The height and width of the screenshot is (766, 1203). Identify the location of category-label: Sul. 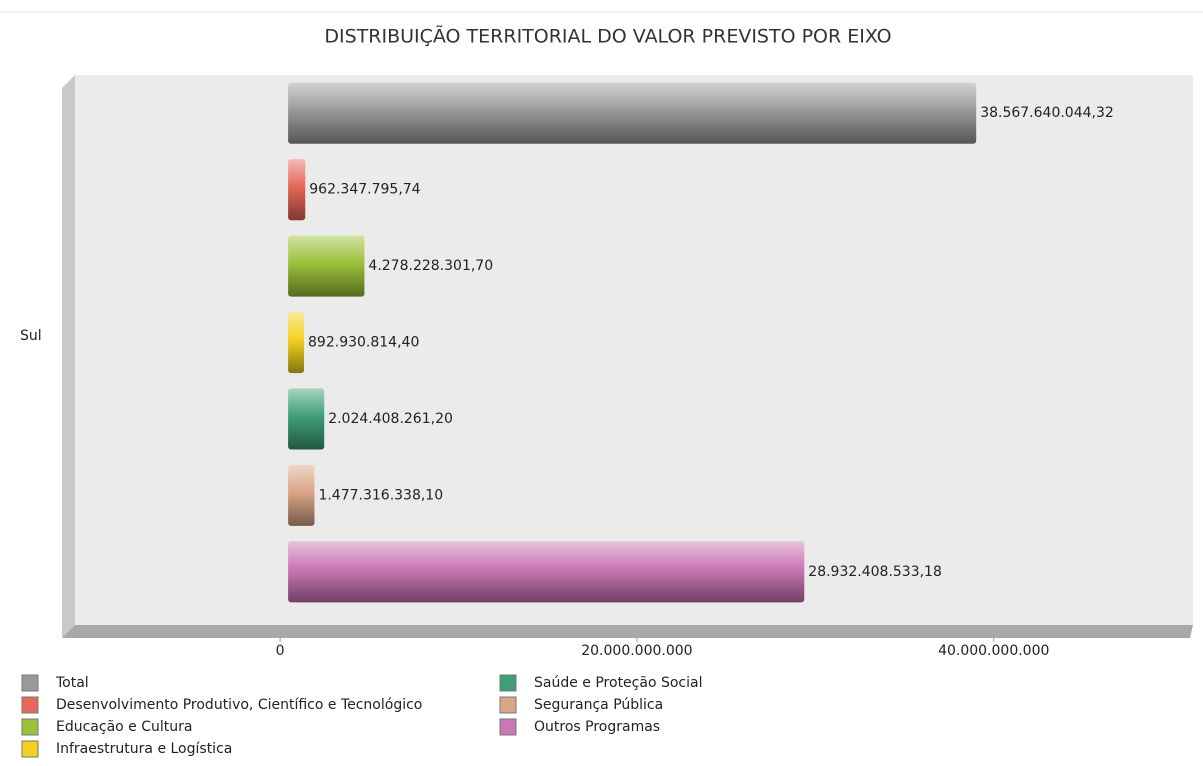
(31, 336).